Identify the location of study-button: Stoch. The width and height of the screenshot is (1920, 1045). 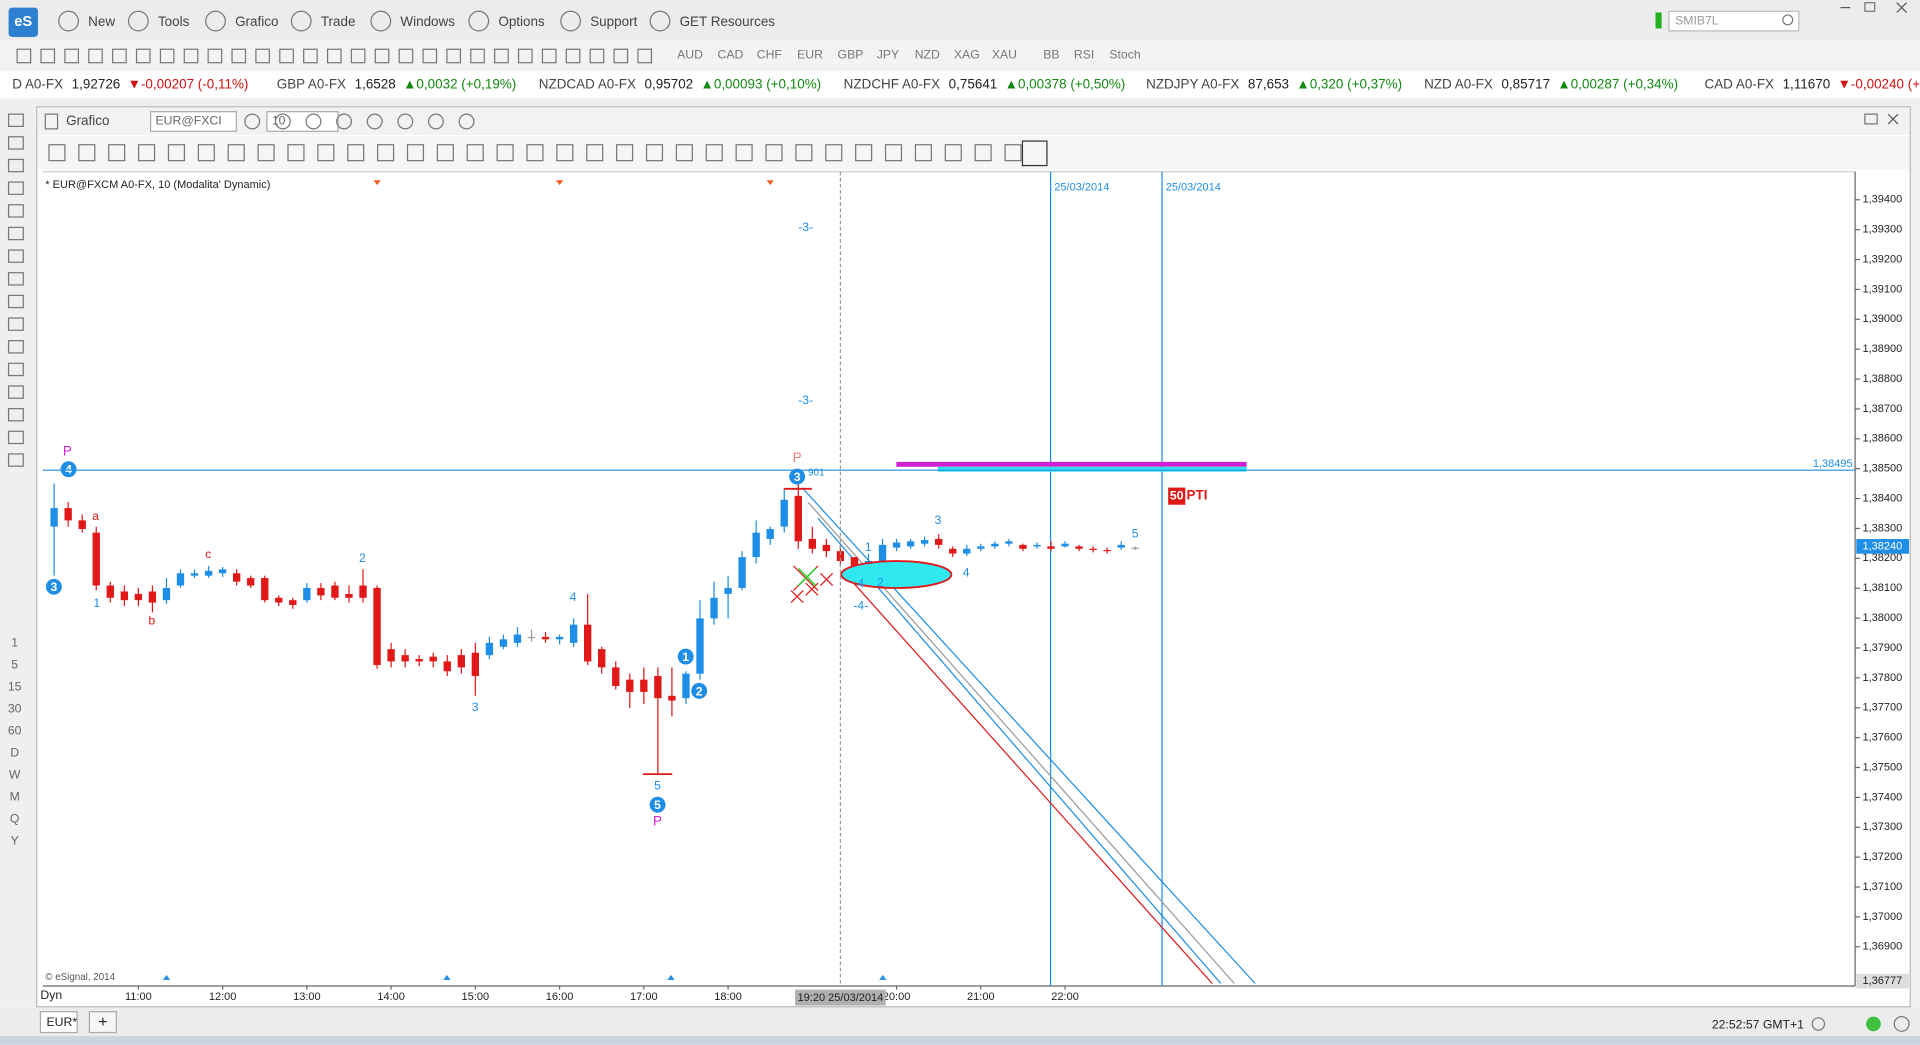
(1124, 55).